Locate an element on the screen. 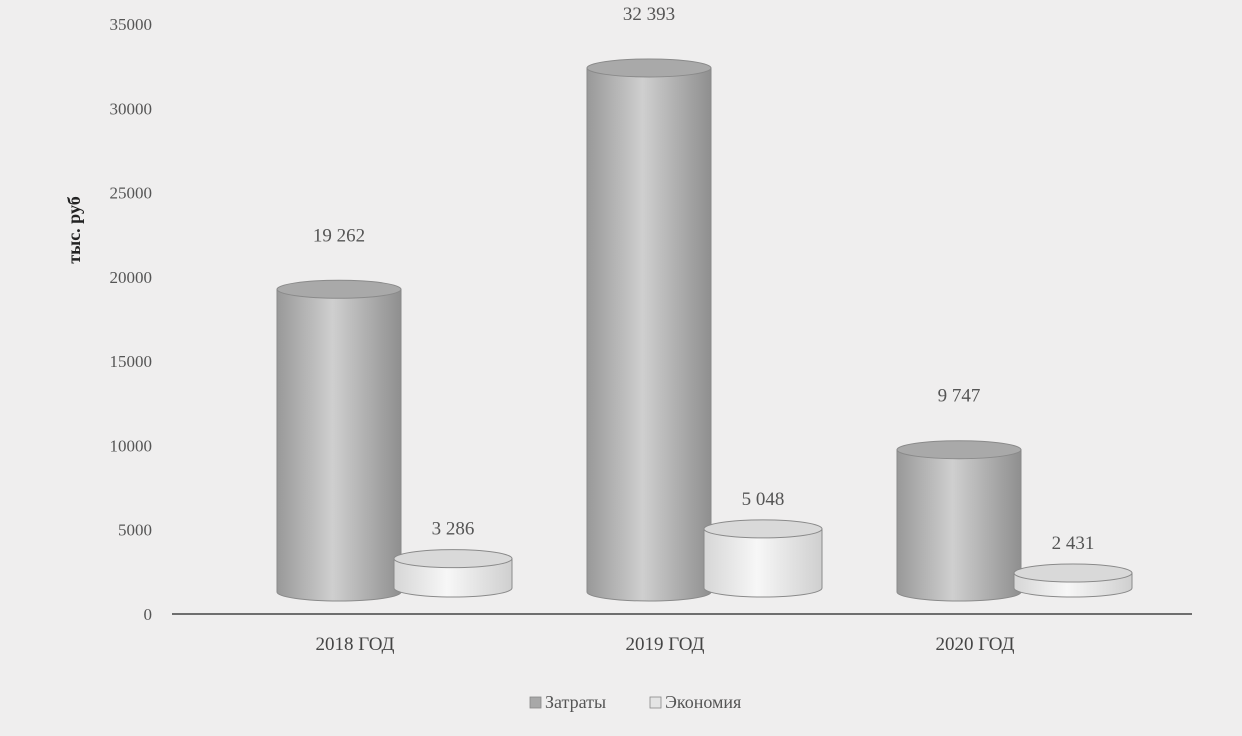 This screenshot has width=1242, height=736. category-label-2: 2020 ГОД is located at coordinates (975, 644).